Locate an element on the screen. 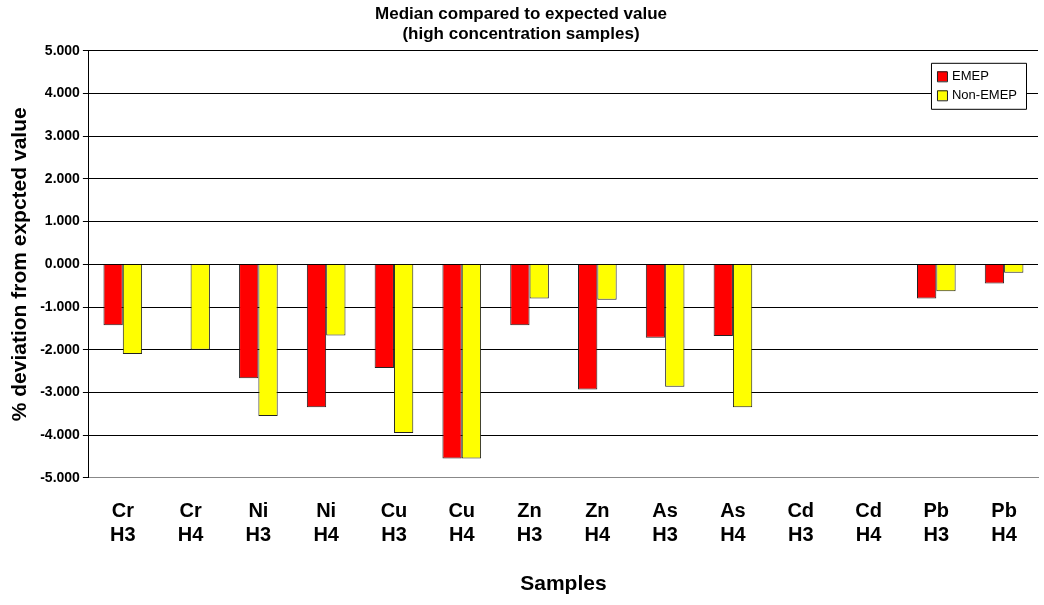 The image size is (1044, 605). x-tick-label: Cr H3 is located at coordinates (123, 522).